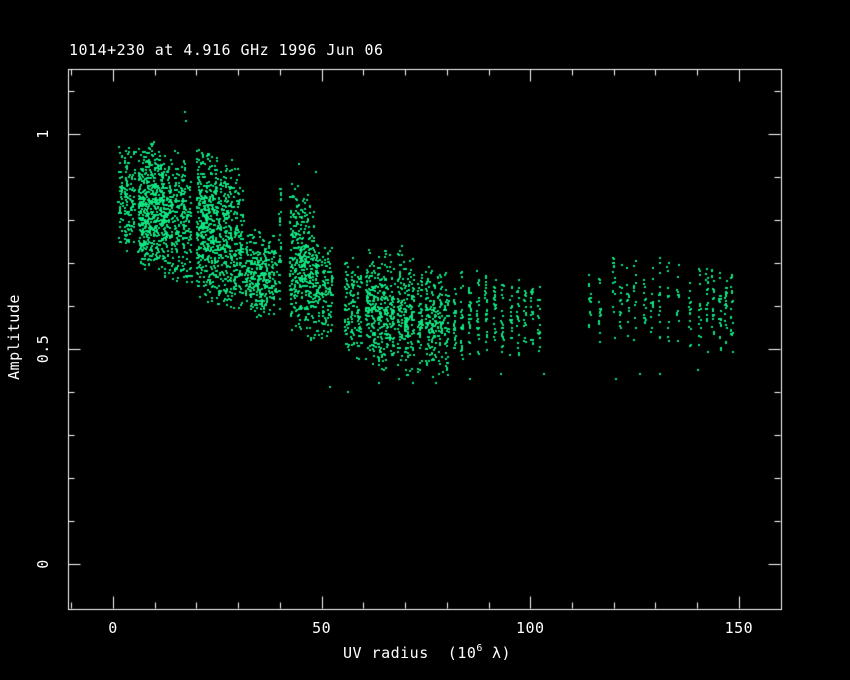 The height and width of the screenshot is (680, 850). What do you see at coordinates (43, 564) in the screenshot?
I see `y-tick-label: 0` at bounding box center [43, 564].